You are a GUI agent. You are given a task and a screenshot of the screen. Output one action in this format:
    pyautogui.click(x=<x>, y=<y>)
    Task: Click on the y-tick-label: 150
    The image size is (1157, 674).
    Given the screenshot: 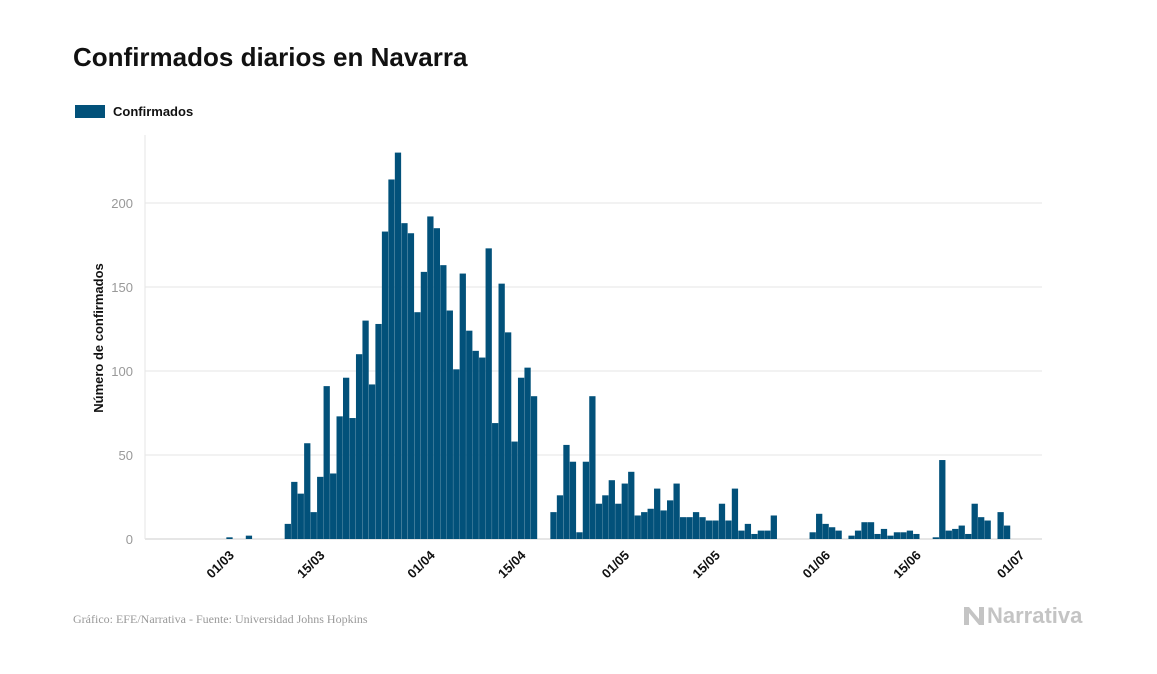 What is the action you would take?
    pyautogui.click(x=122, y=287)
    